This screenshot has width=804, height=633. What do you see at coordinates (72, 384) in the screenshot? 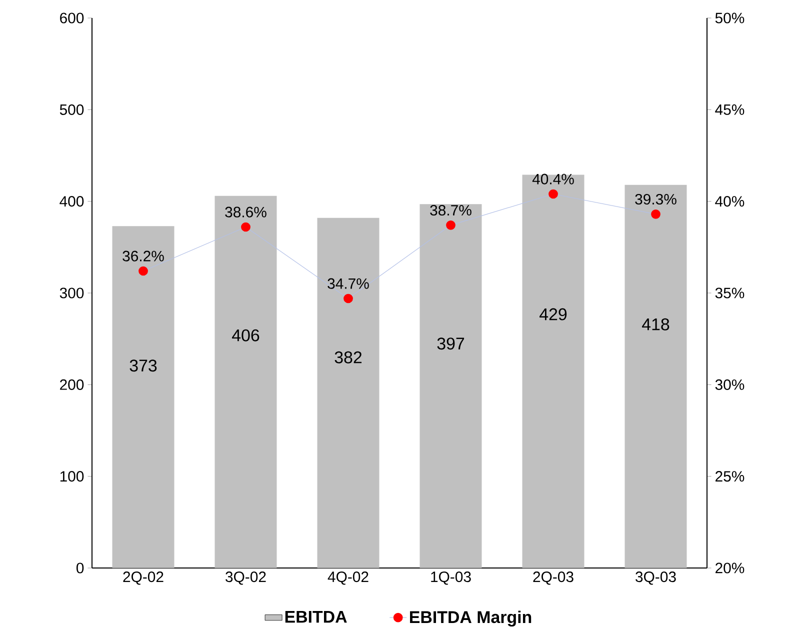
I see `y-tick-label: 200` at bounding box center [72, 384].